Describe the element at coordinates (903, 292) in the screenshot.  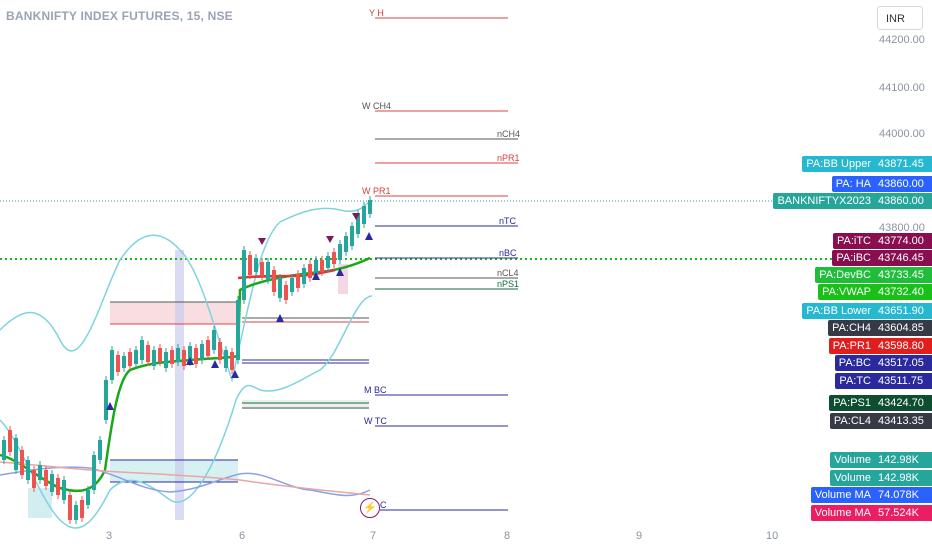
I see `price-label-value: 43732.40` at that location.